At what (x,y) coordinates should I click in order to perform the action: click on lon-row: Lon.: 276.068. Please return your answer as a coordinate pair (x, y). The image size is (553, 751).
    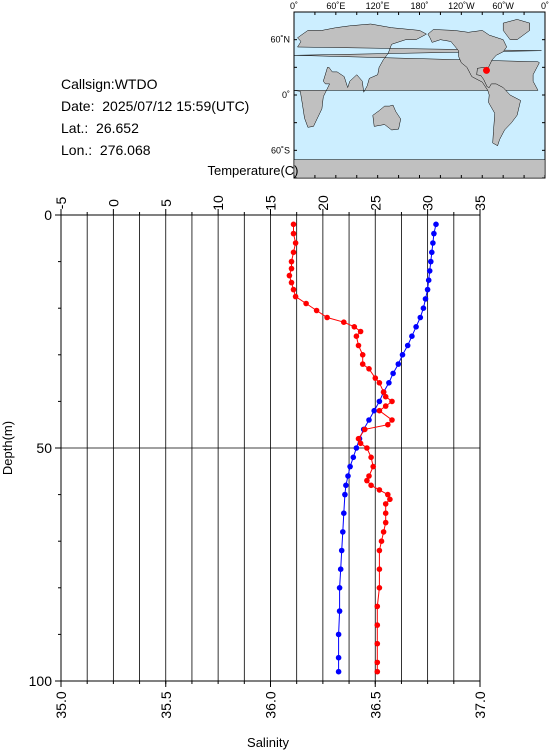
    Looking at the image, I should click on (155, 150).